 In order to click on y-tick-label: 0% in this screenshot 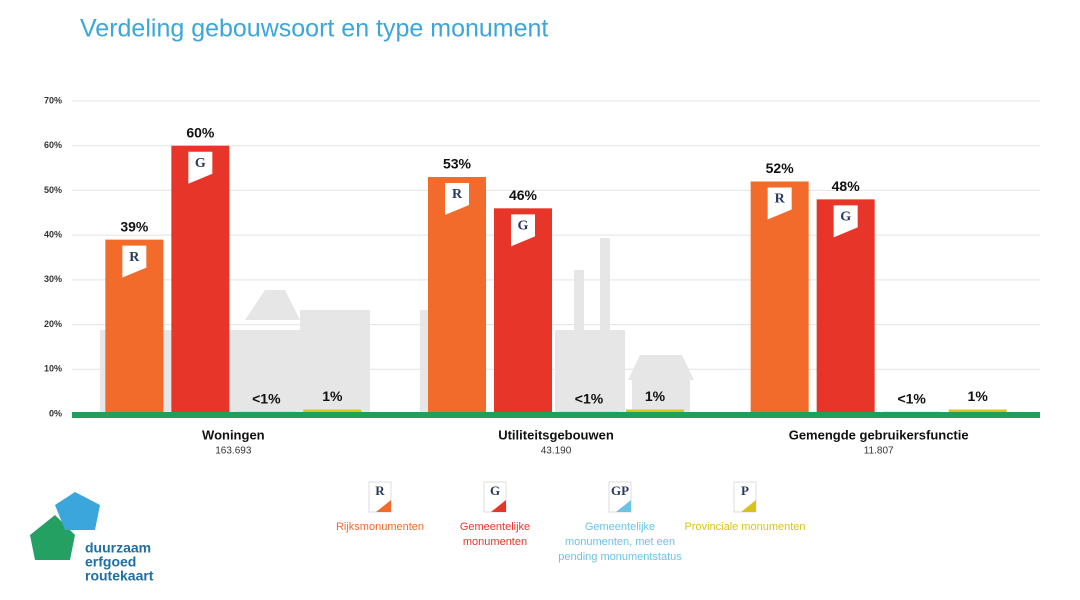, I will do `click(55, 413)`.